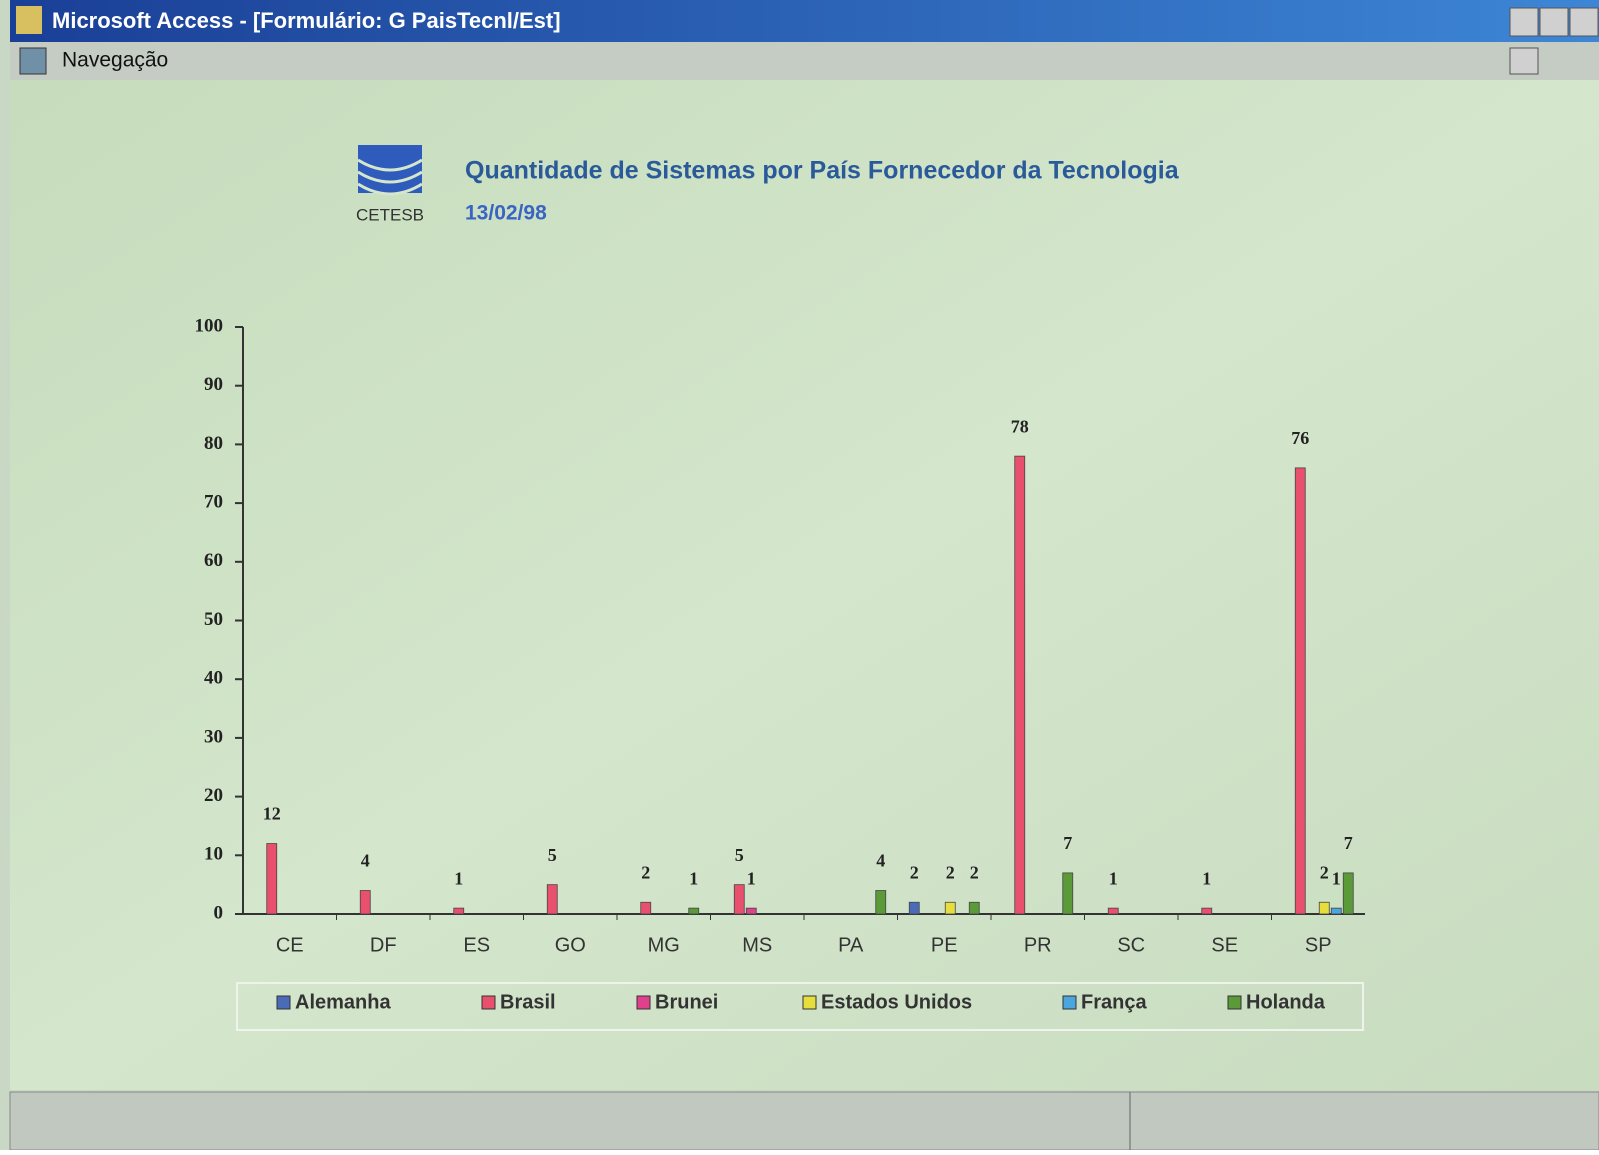  What do you see at coordinates (851, 945) in the screenshot?
I see `x-tick-label: PA` at bounding box center [851, 945].